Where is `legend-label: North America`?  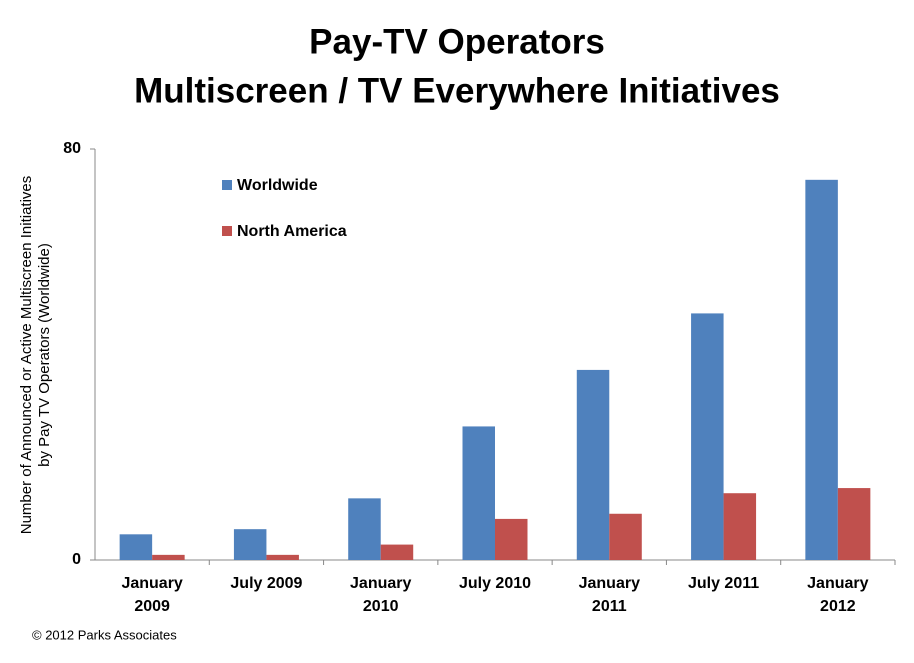 legend-label: North America is located at coordinates (292, 231).